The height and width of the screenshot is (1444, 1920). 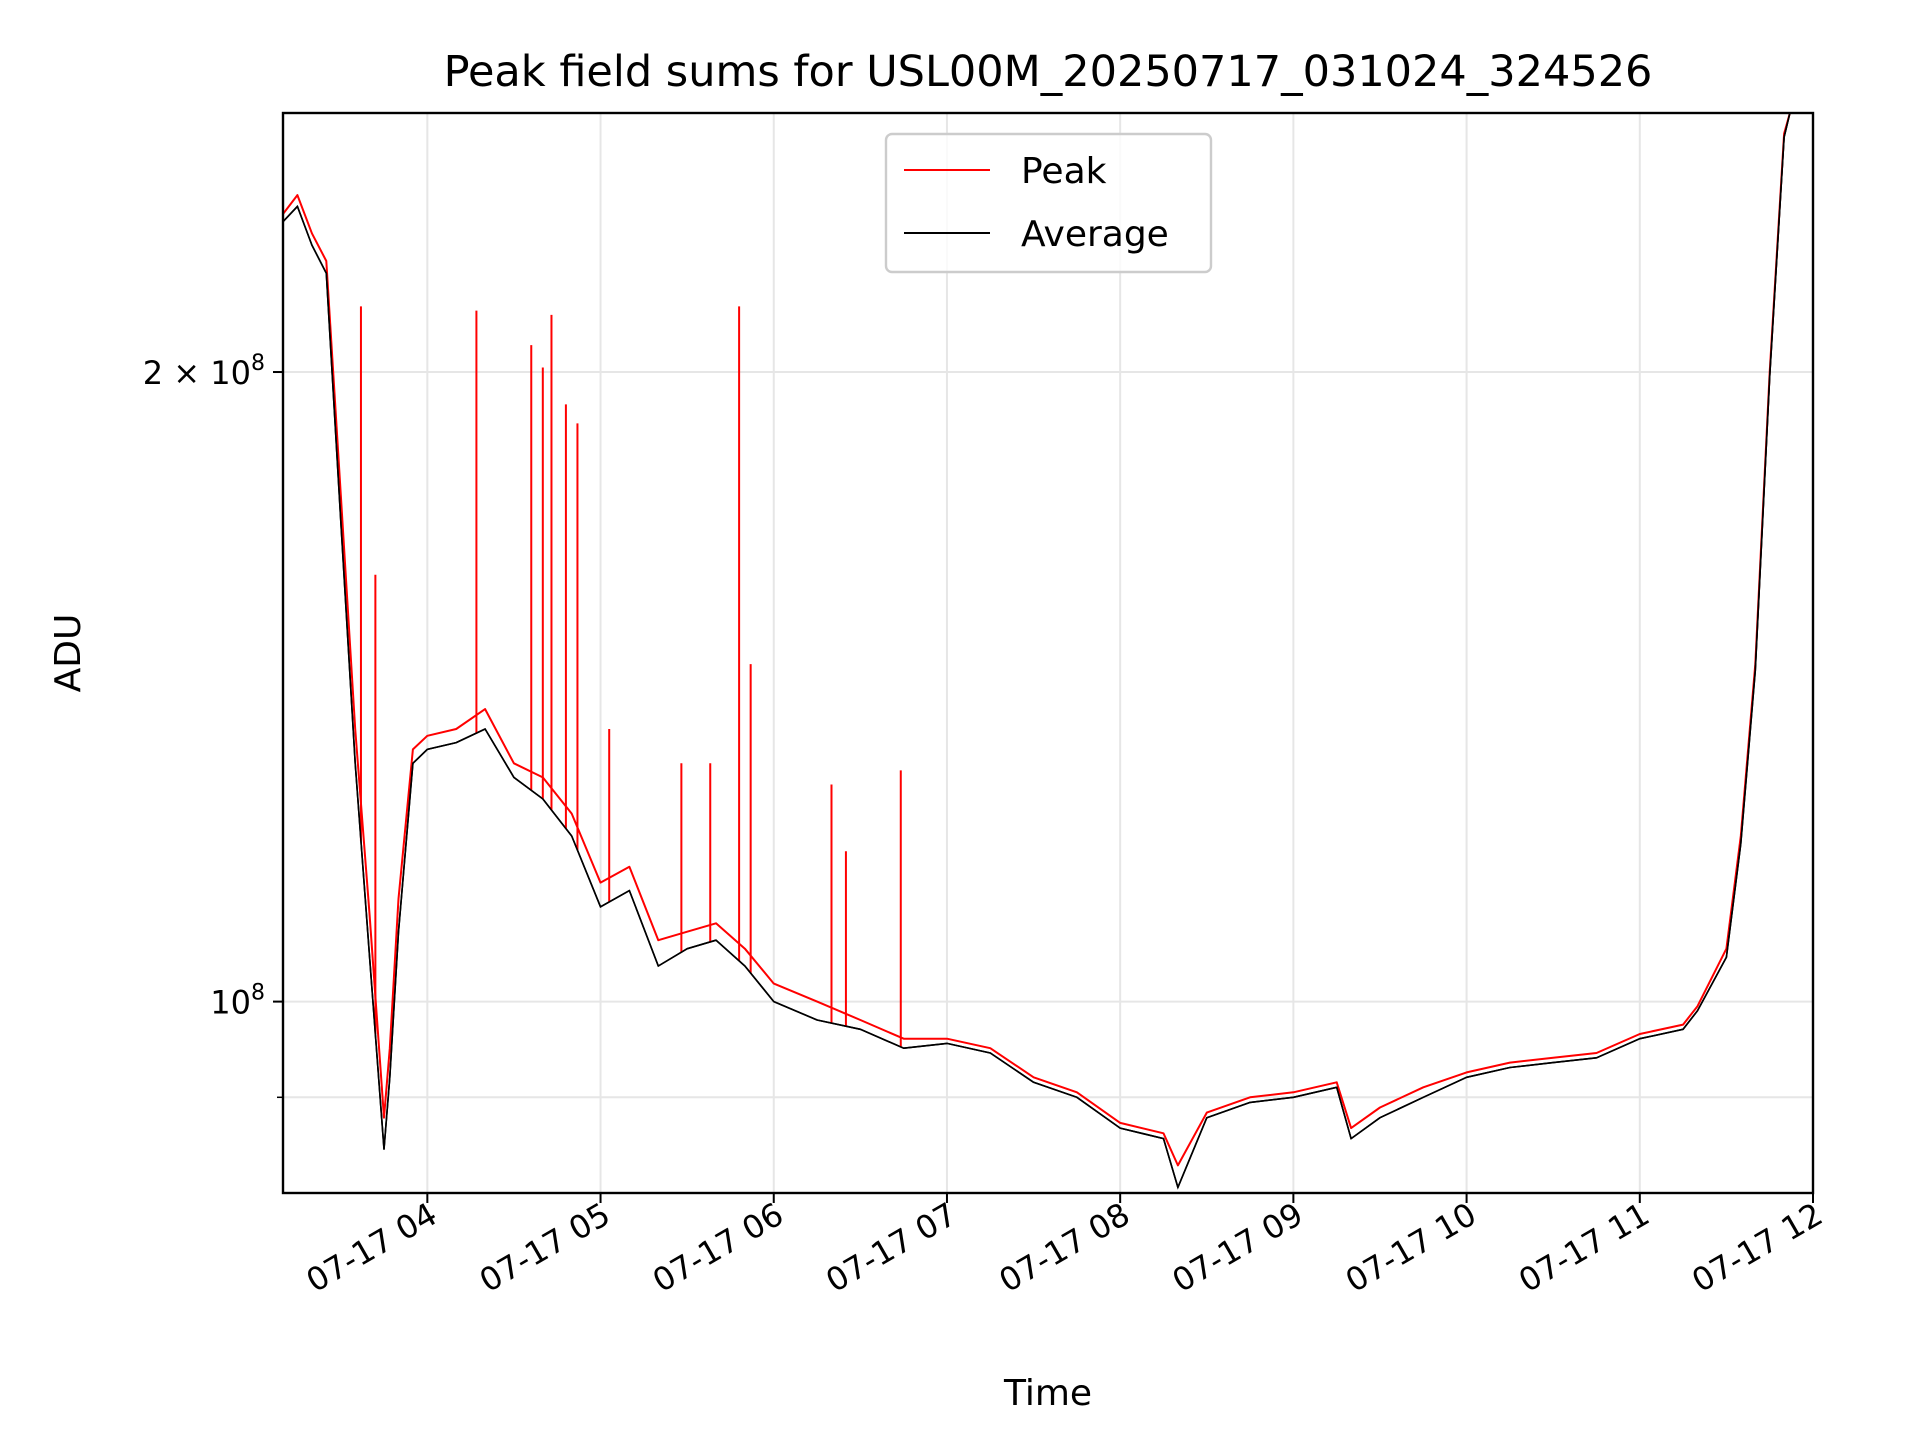 I want to click on legend-box, so click(x=1048, y=203).